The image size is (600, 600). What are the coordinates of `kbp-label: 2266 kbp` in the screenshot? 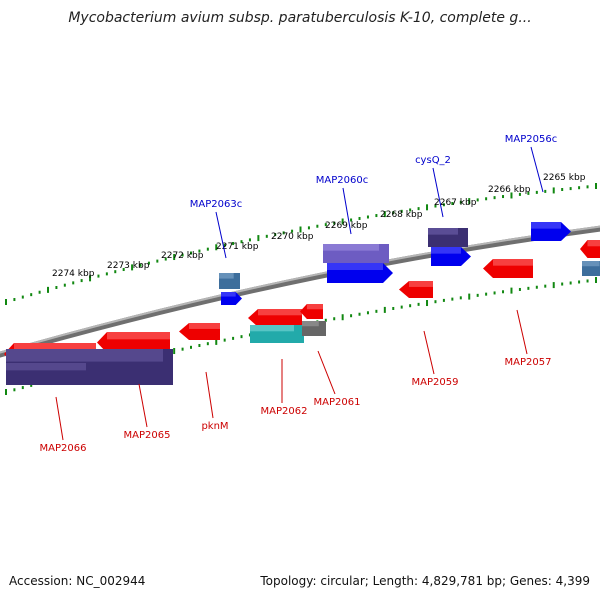 It's located at (509, 190).